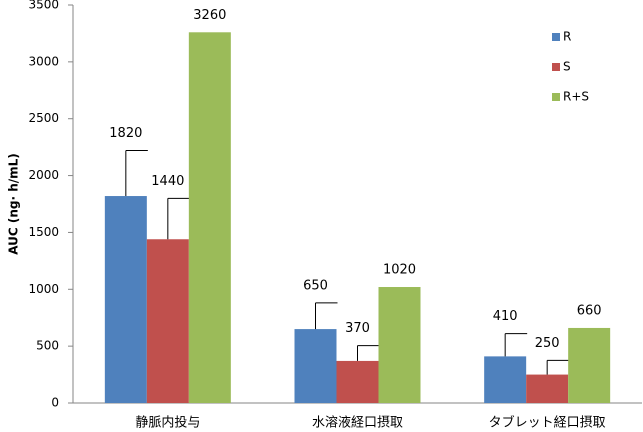 The image size is (643, 432). Describe the element at coordinates (567, 67) in the screenshot. I see `legend-label: S` at that location.